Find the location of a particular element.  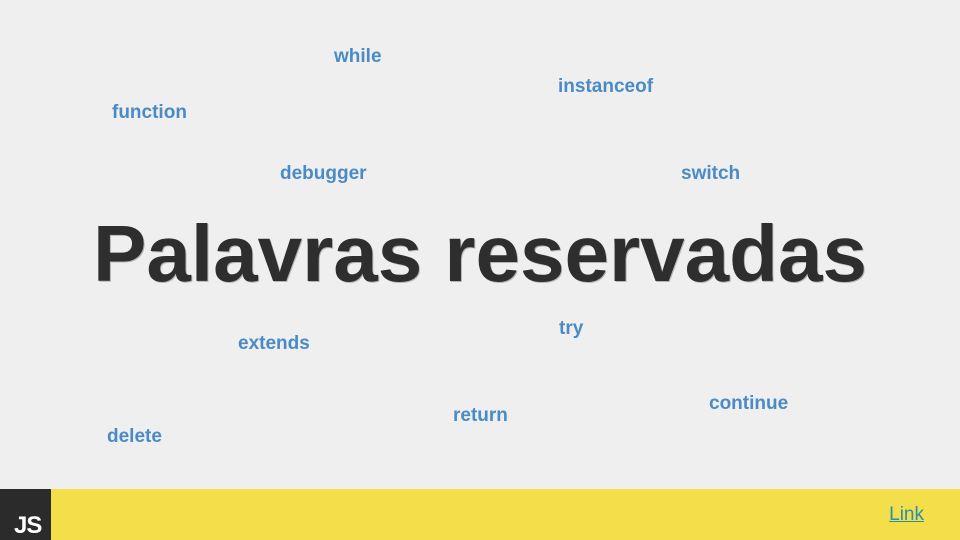

slide-title: Palavras reservadas is located at coordinates (480, 253).